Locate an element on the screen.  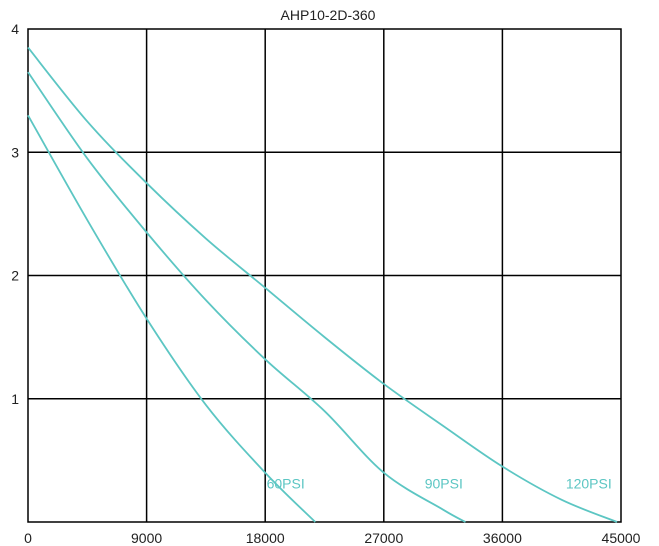
series-label: 120PSI is located at coordinates (589, 484).